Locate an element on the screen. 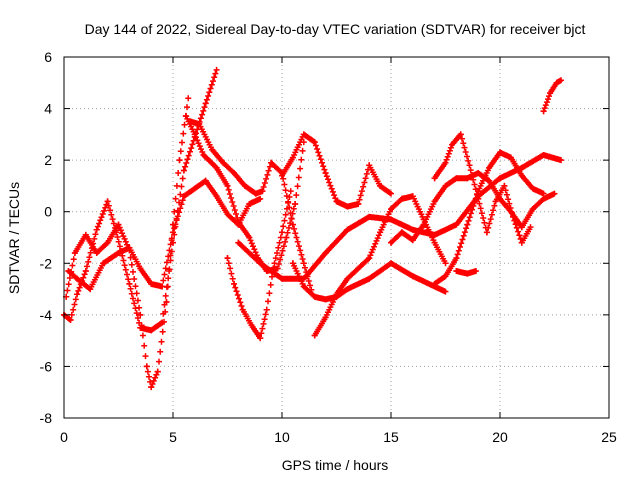 Image resolution: width=640 pixels, height=480 pixels. y-axis-label: SDTVAR / TECUs is located at coordinates (14, 238).